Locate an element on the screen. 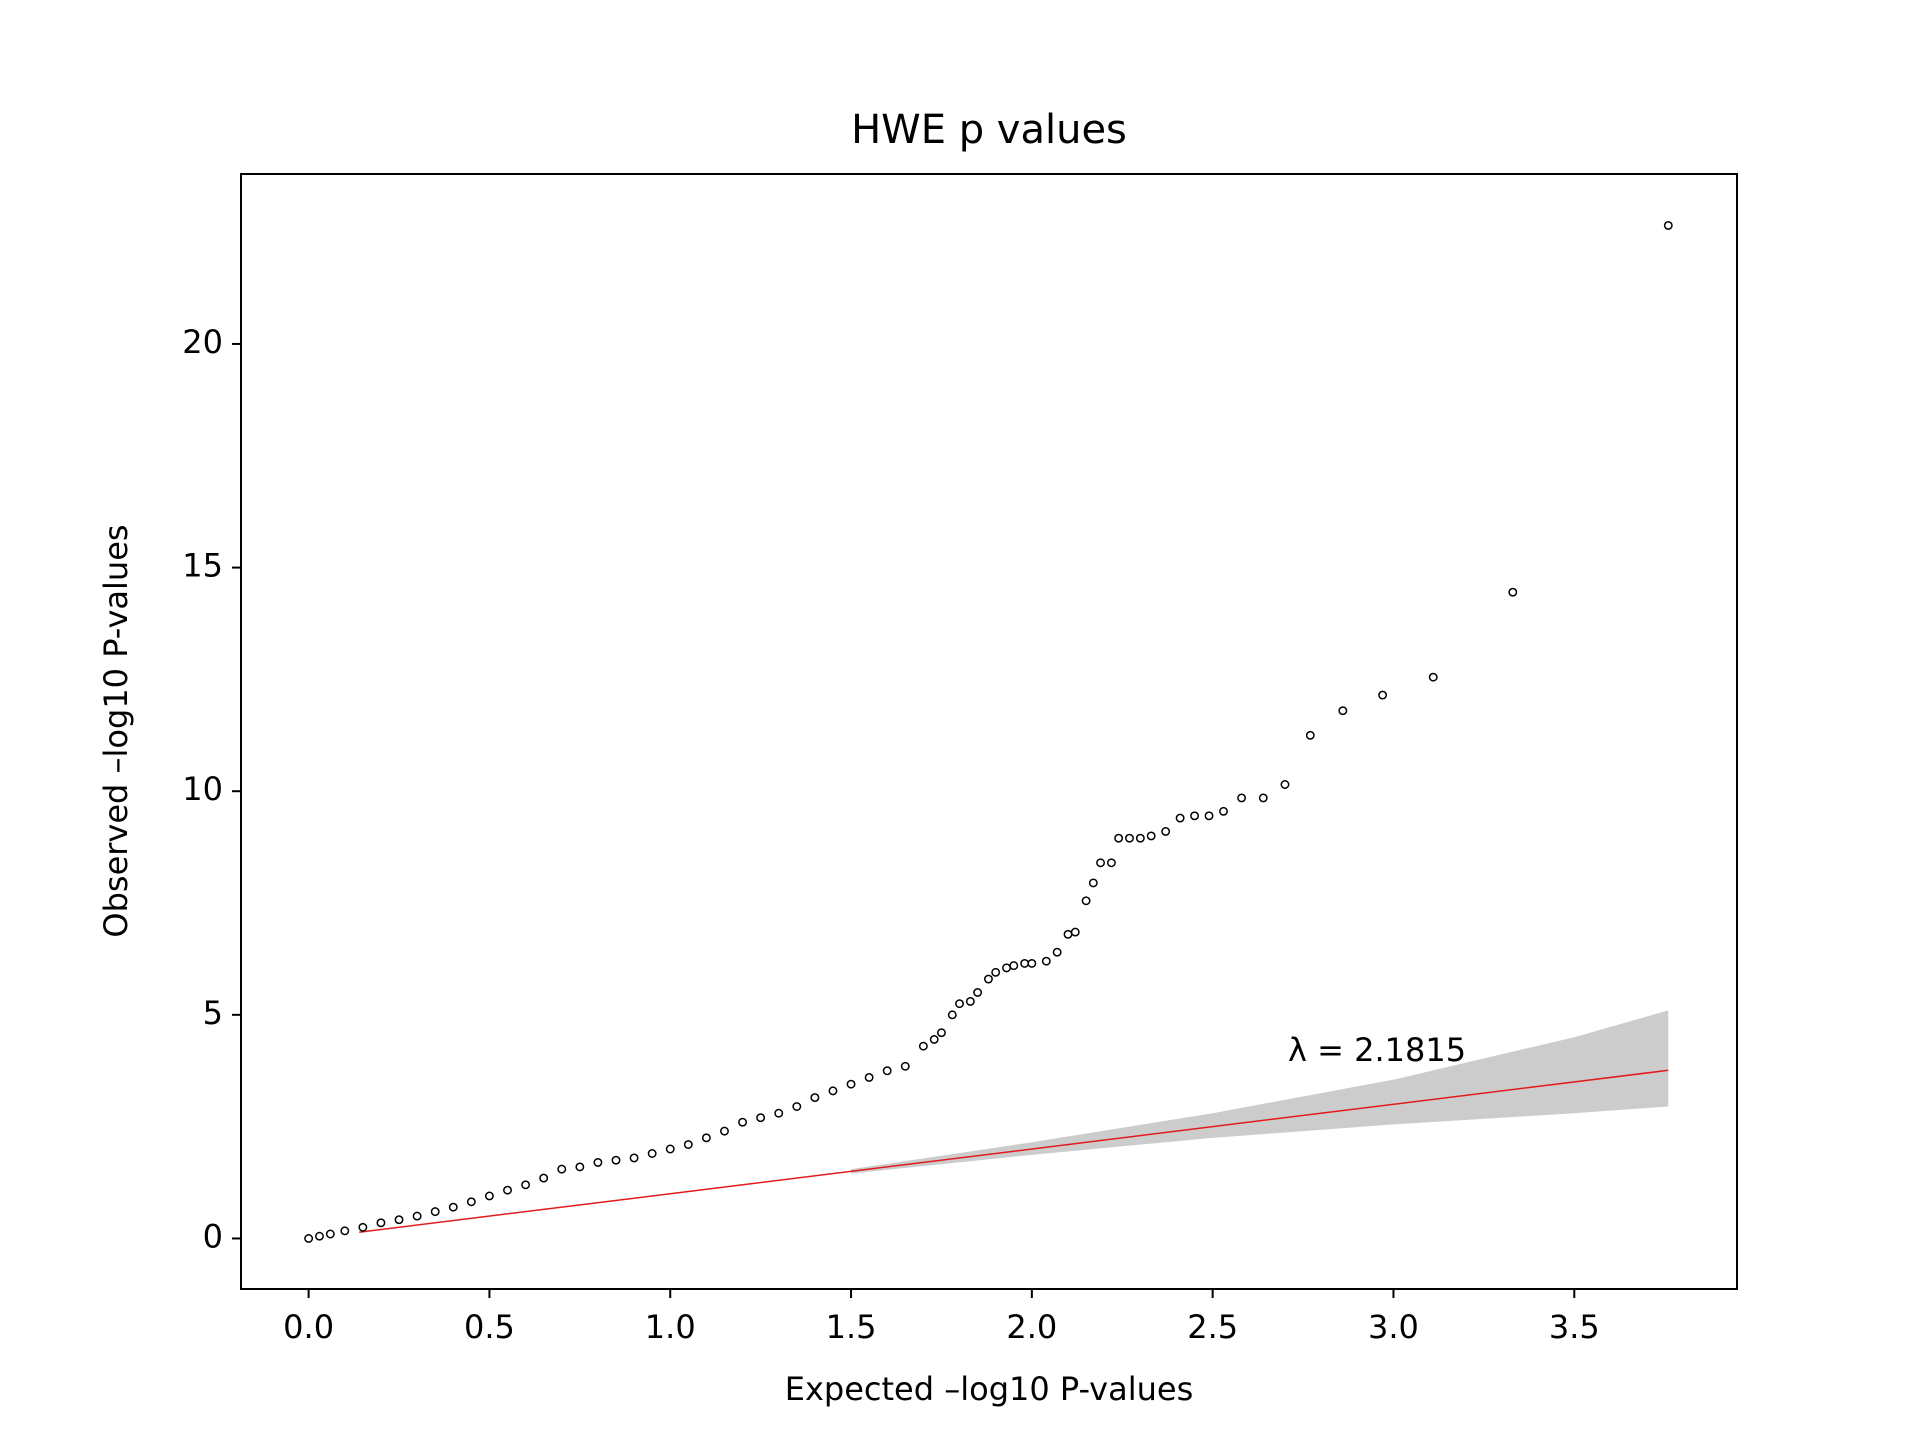 The image size is (1920, 1440). x-tick-label: 3.5 is located at coordinates (1574, 1327).